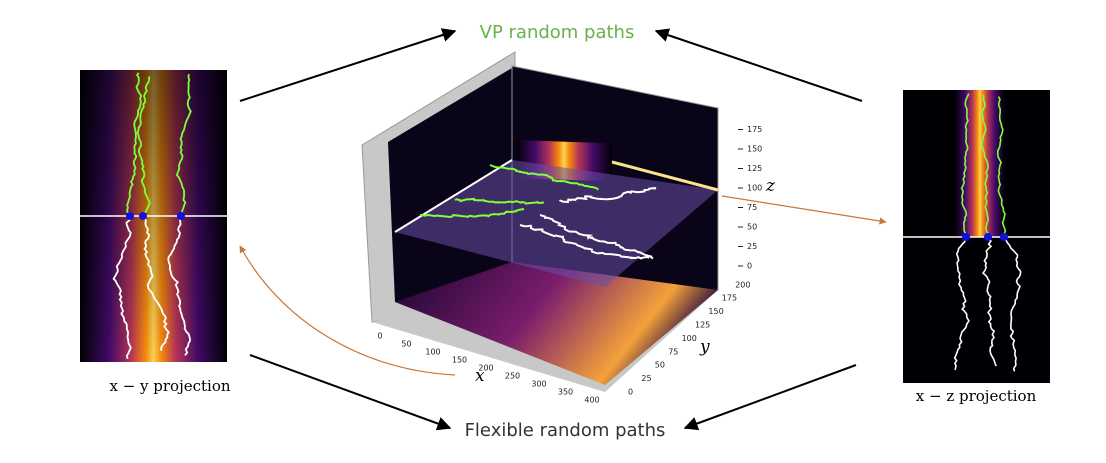 The image size is (1106, 463). Describe the element at coordinates (556, 323) in the screenshot. I see `floor` at that location.